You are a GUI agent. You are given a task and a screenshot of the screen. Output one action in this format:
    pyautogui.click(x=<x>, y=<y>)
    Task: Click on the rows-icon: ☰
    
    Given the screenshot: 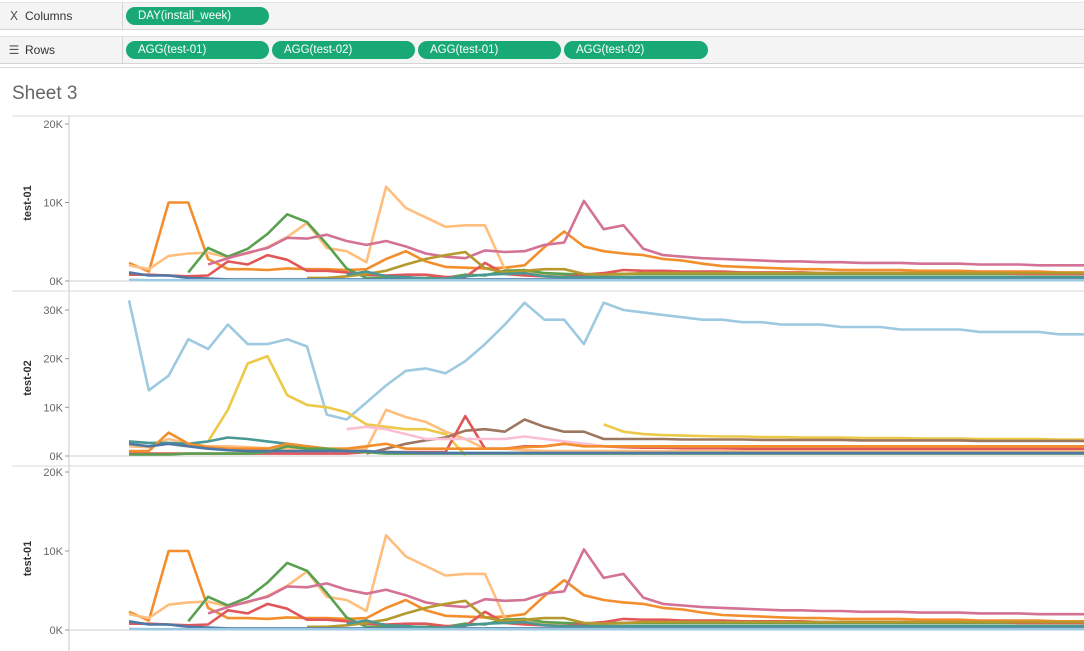 What is the action you would take?
    pyautogui.click(x=14, y=50)
    